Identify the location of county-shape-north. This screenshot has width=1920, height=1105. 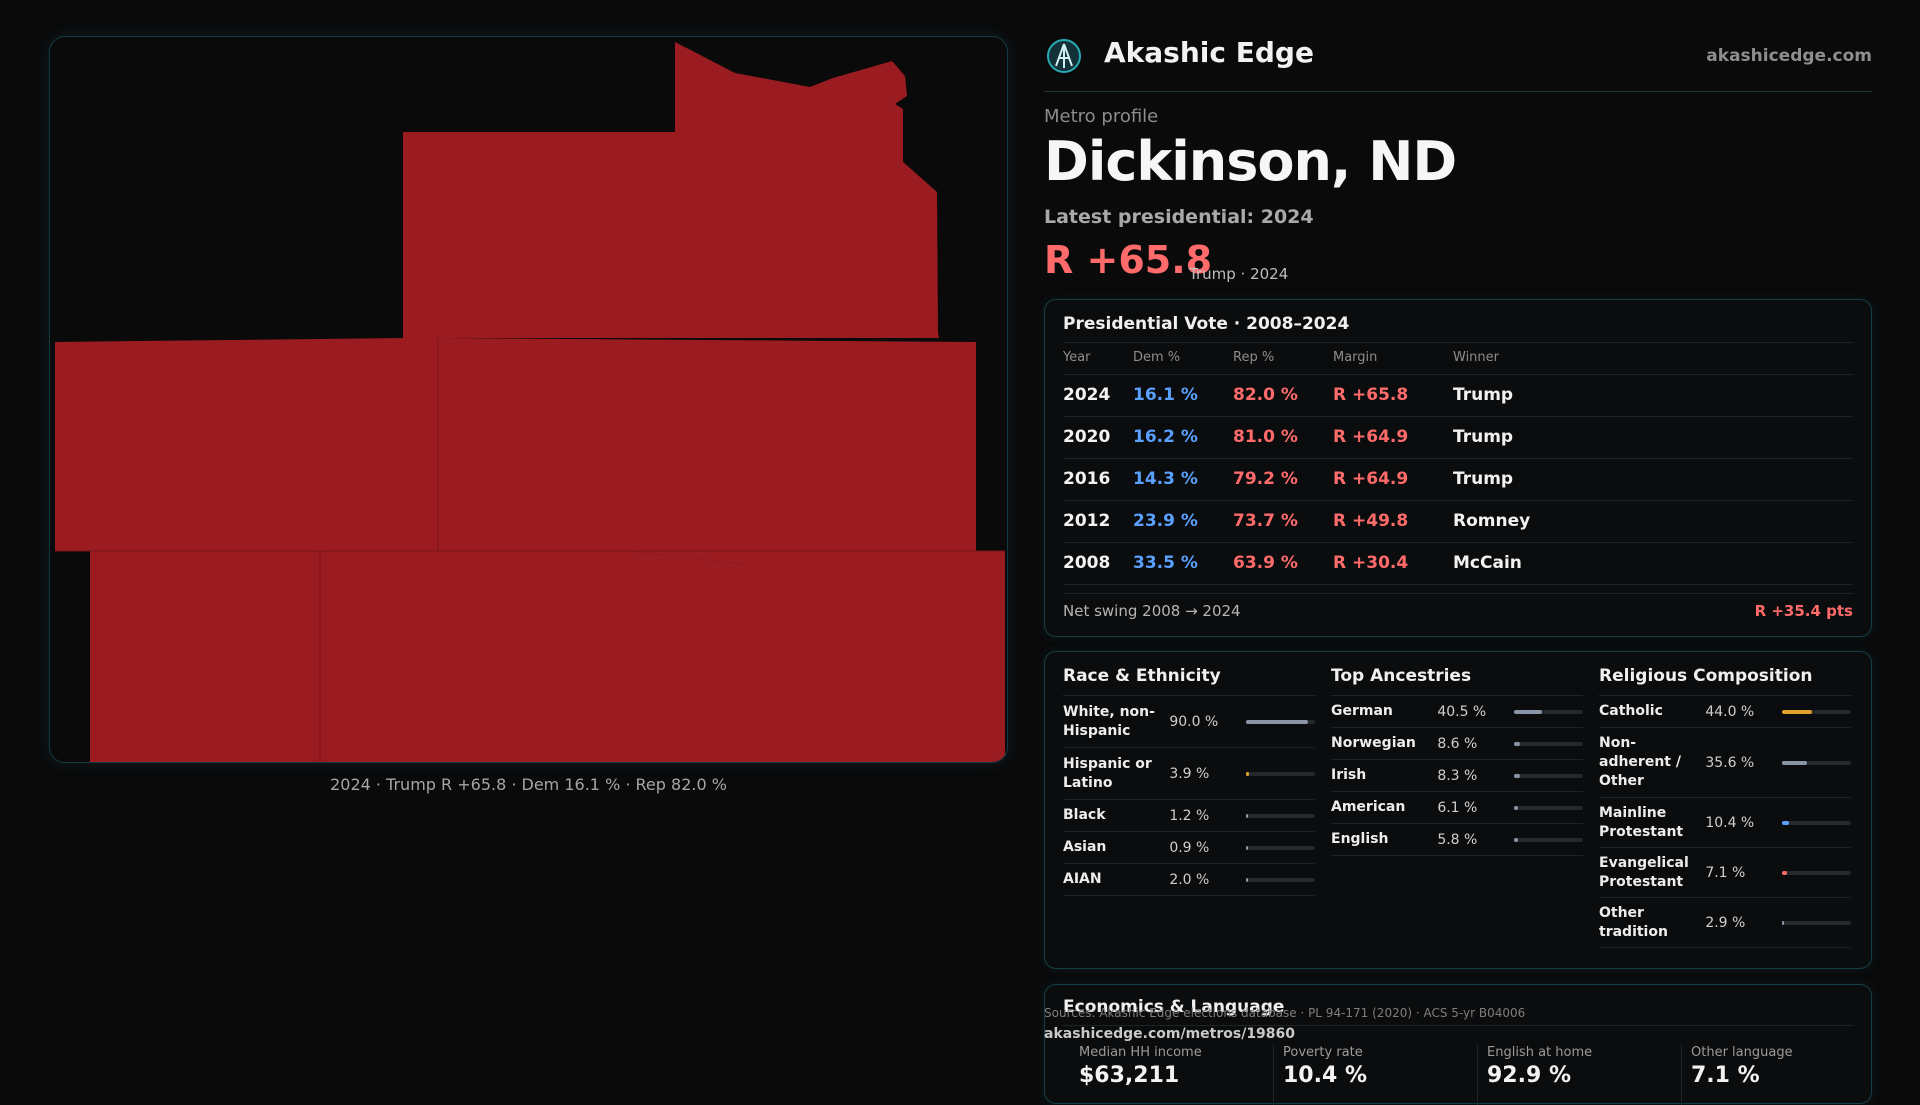
(671, 190).